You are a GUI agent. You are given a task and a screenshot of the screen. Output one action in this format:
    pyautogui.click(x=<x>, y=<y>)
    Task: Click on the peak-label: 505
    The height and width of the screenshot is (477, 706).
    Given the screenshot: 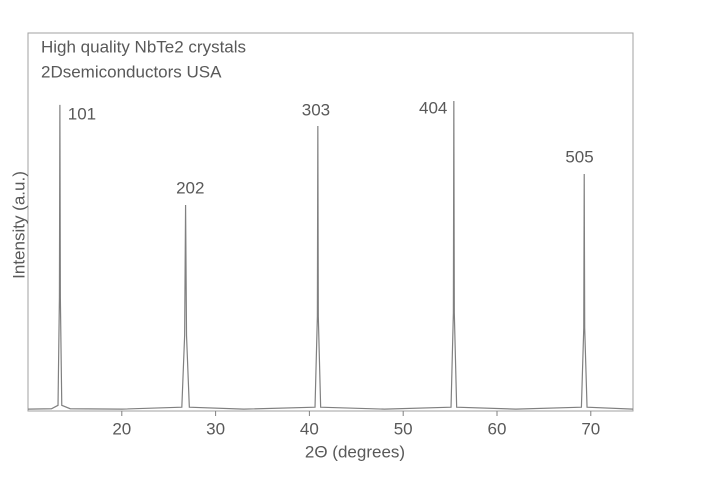 What is the action you would take?
    pyautogui.click(x=579, y=157)
    